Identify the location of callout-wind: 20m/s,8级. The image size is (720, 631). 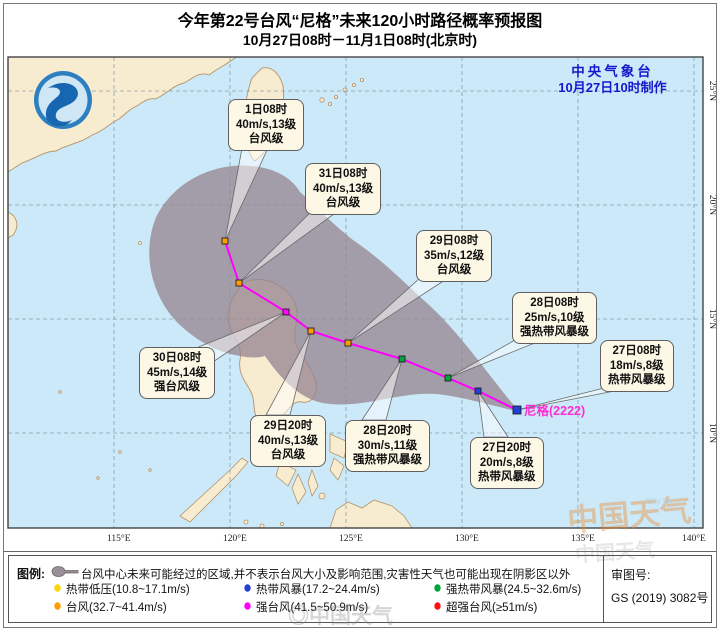
(506, 462).